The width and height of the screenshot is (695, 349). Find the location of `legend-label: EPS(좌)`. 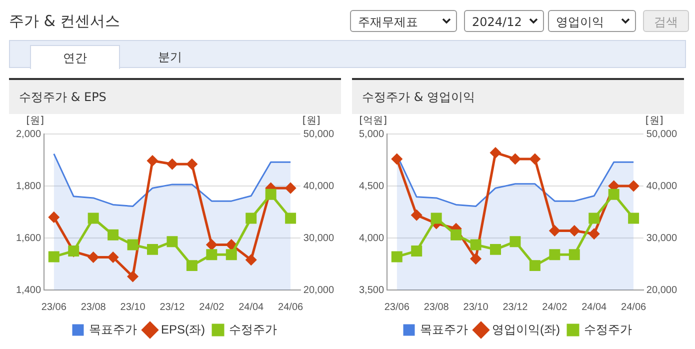

legend-label: EPS(좌) is located at coordinates (183, 329).